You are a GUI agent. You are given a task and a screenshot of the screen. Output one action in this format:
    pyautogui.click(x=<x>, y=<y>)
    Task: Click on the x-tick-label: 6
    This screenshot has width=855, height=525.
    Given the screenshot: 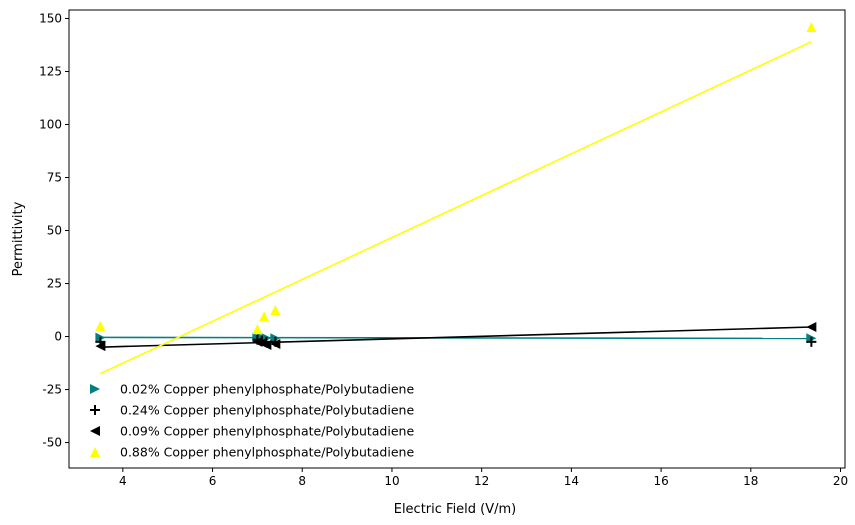 What is the action you would take?
    pyautogui.click(x=213, y=481)
    